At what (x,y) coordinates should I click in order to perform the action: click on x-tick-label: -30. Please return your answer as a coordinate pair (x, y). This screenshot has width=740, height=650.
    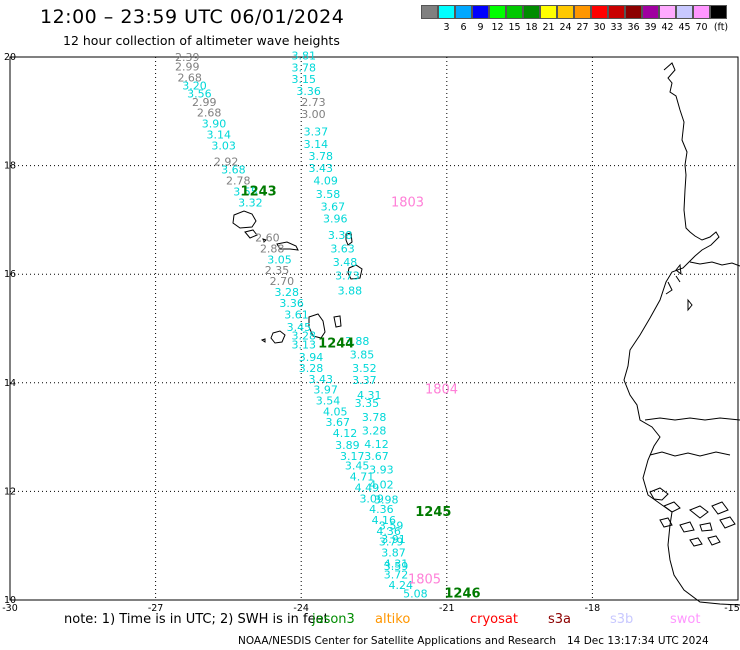
    Looking at the image, I should click on (10, 608).